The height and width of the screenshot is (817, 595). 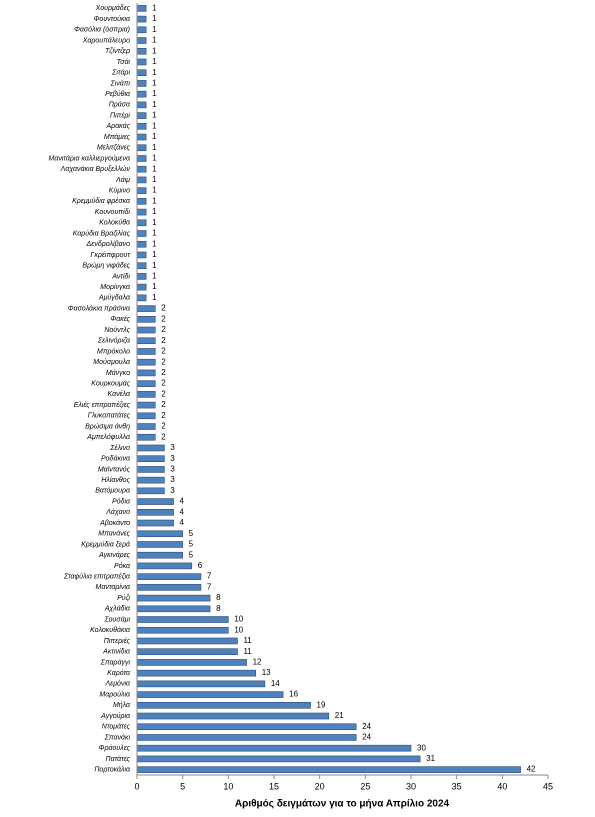 I want to click on y-tick-label: Ροδάκινα, so click(x=116, y=459).